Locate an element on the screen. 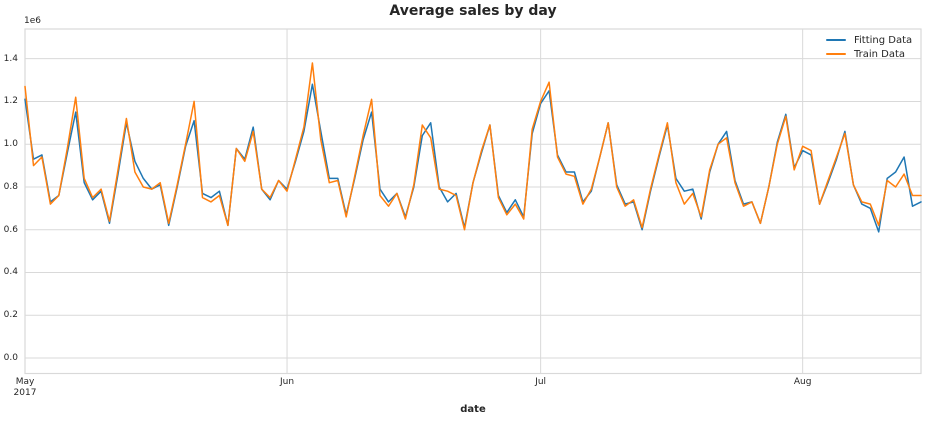  y-tick-label: 1.0 is located at coordinates (10, 144).